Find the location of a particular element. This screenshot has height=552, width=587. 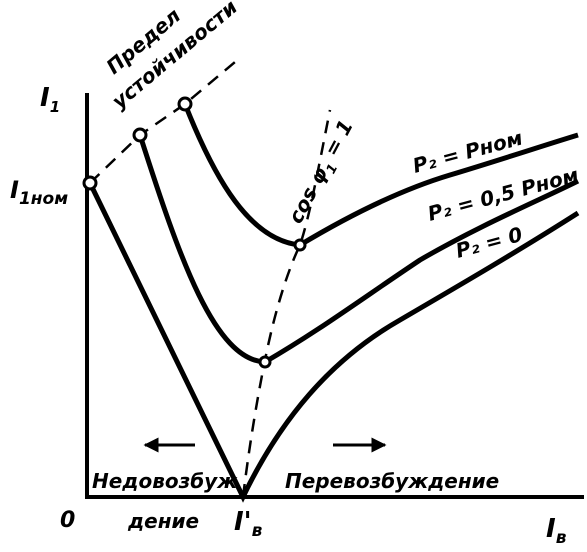

under-excitation-label-line1: Недовозбуж is located at coordinates (165, 481).